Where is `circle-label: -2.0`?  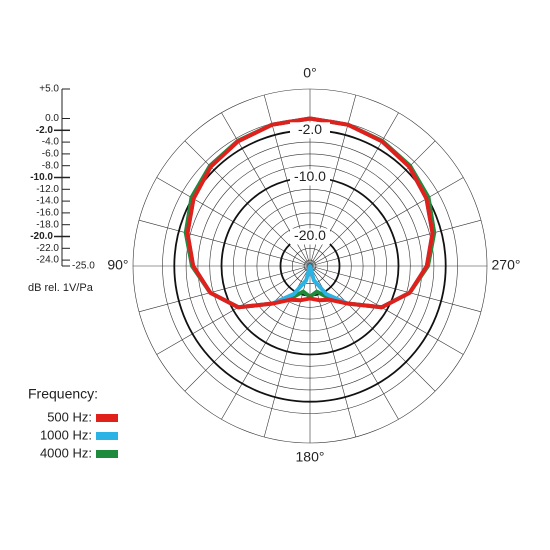 circle-label: -2.0 is located at coordinates (310, 129).